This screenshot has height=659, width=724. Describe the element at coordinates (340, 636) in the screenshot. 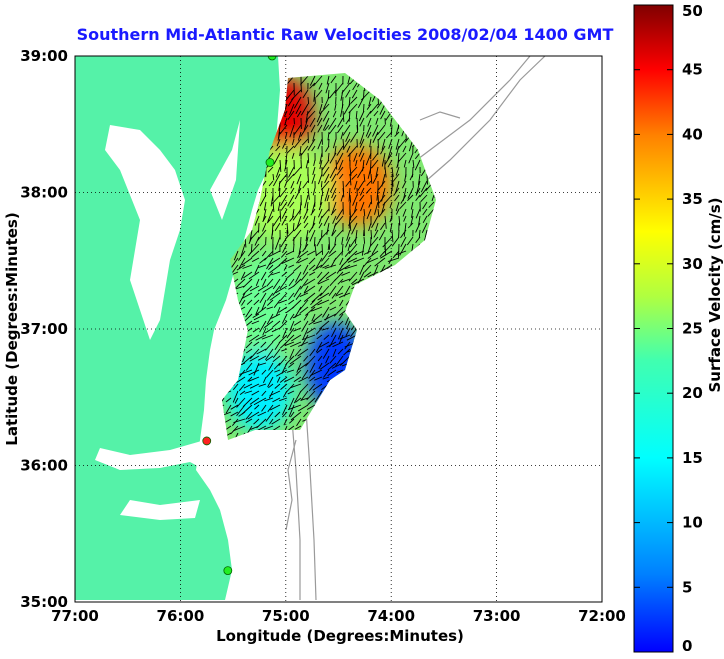

I see `x-axis-label: Longitude (Degrees:Minutes)` at that location.